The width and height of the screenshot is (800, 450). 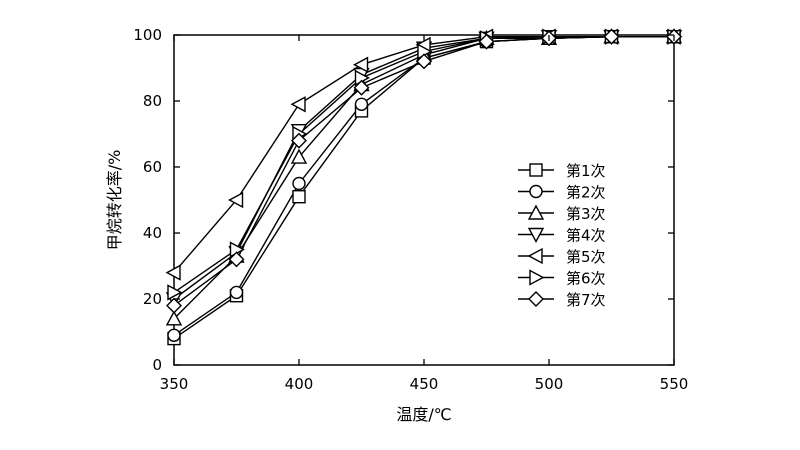 What do you see at coordinates (549, 384) in the screenshot?
I see `x-tick-label: 500` at bounding box center [549, 384].